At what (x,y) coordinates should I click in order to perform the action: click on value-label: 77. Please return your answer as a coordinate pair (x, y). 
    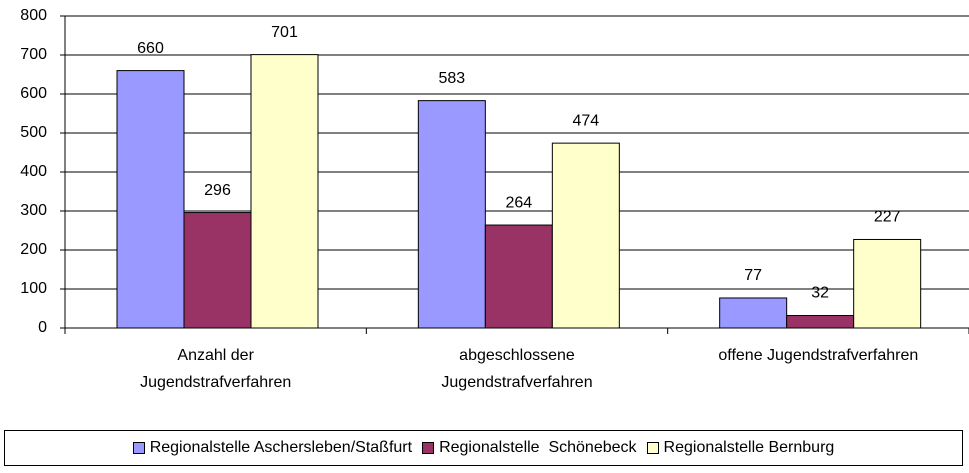
    Looking at the image, I should click on (753, 275).